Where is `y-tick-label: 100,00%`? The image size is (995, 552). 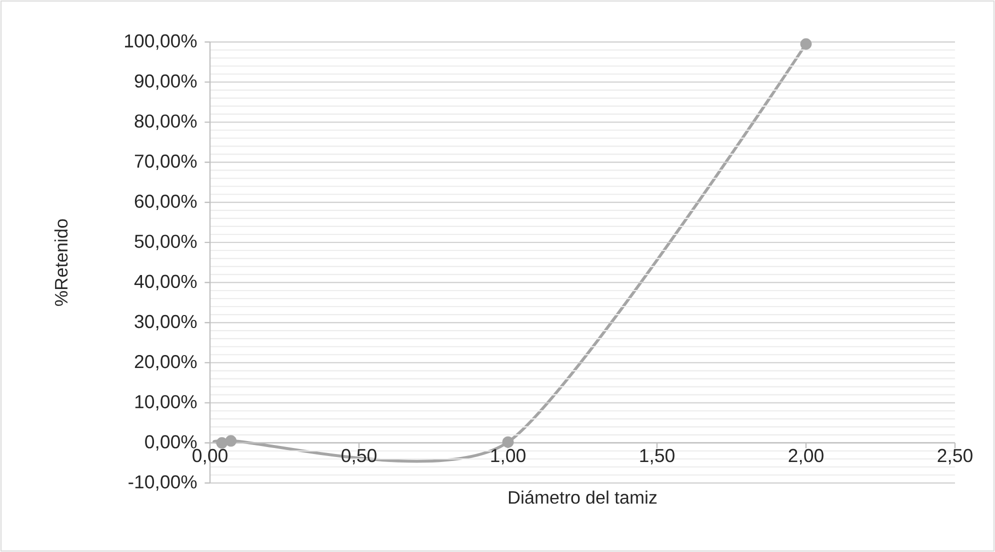
y-tick-label: 100,00% is located at coordinates (161, 42).